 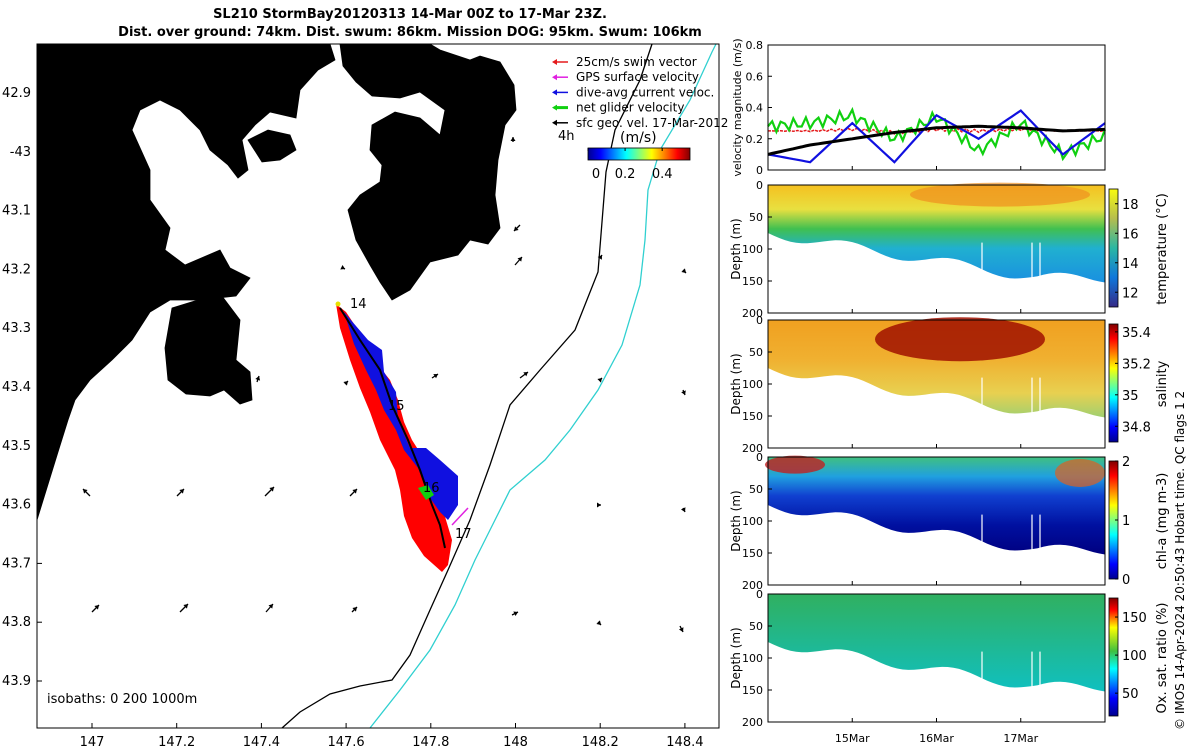 What do you see at coordinates (1130, 694) in the screenshot?
I see `colorbar-tick-label: 50` at bounding box center [1130, 694].